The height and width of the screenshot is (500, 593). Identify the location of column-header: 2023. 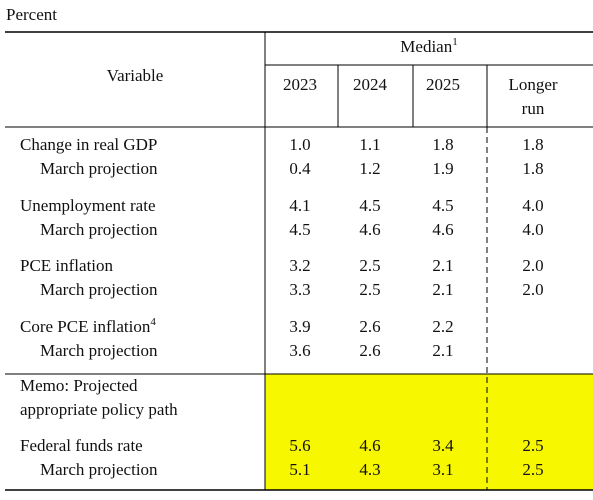
(300, 84).